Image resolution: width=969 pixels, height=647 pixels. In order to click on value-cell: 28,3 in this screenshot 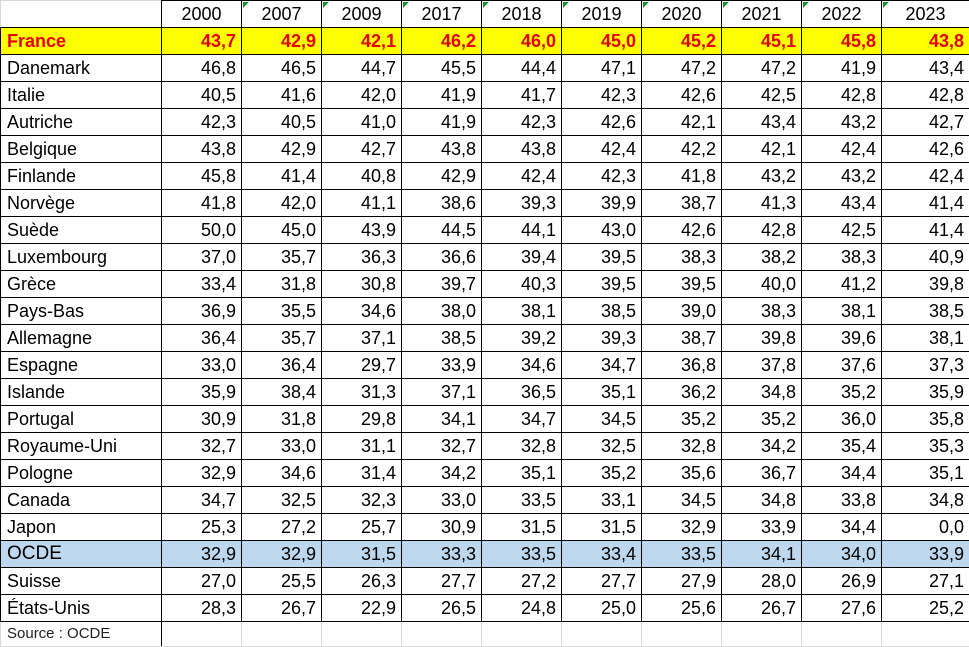, I will do `click(202, 608)`.